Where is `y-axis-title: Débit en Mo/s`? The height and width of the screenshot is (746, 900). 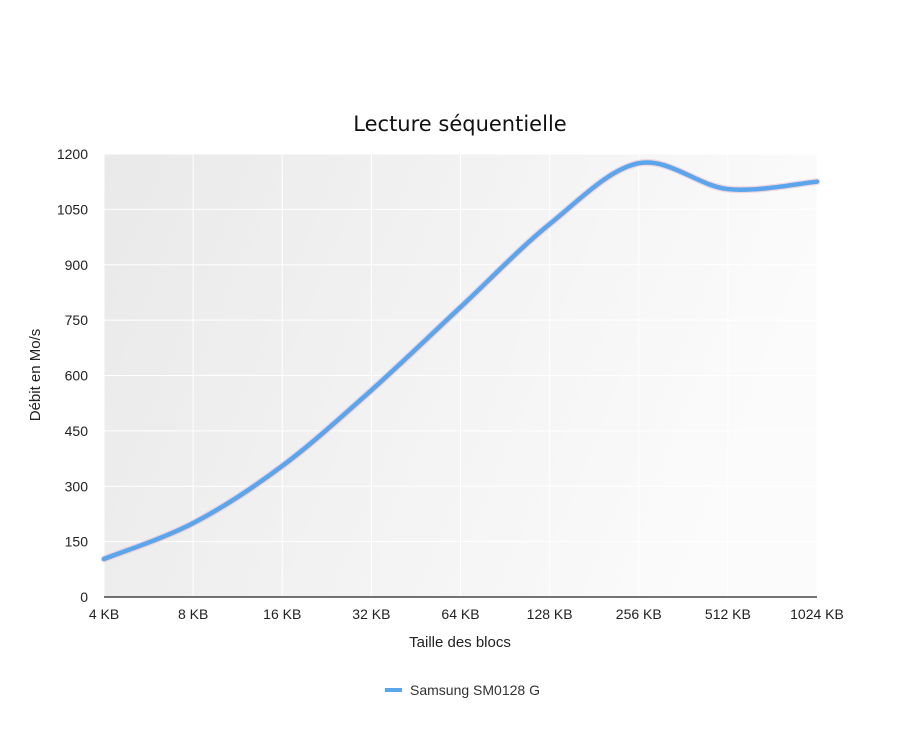 y-axis-title: Débit en Mo/s is located at coordinates (35, 375).